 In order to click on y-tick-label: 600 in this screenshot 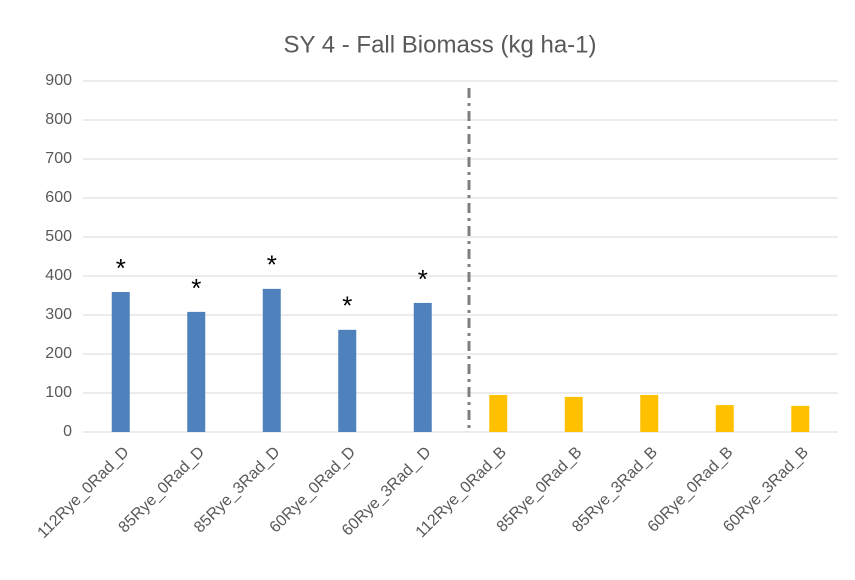, I will do `click(58, 197)`.